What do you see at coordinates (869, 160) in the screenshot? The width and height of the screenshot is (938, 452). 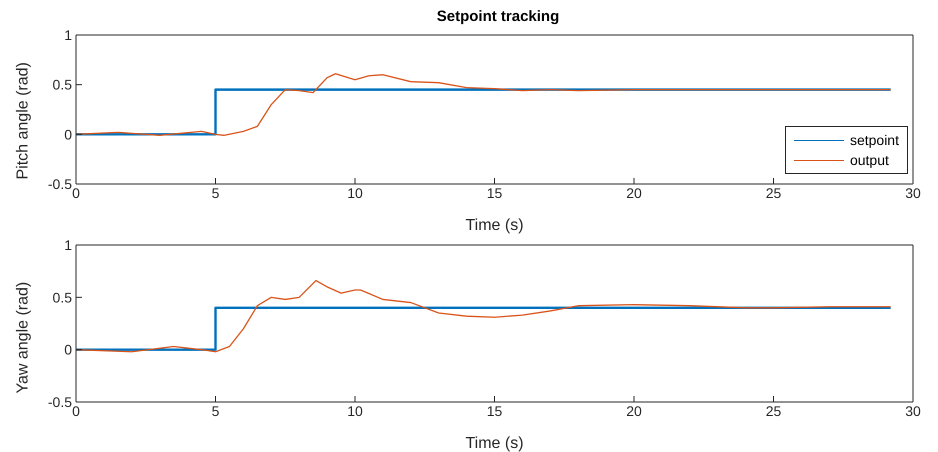 I see `legend-label: output` at bounding box center [869, 160].